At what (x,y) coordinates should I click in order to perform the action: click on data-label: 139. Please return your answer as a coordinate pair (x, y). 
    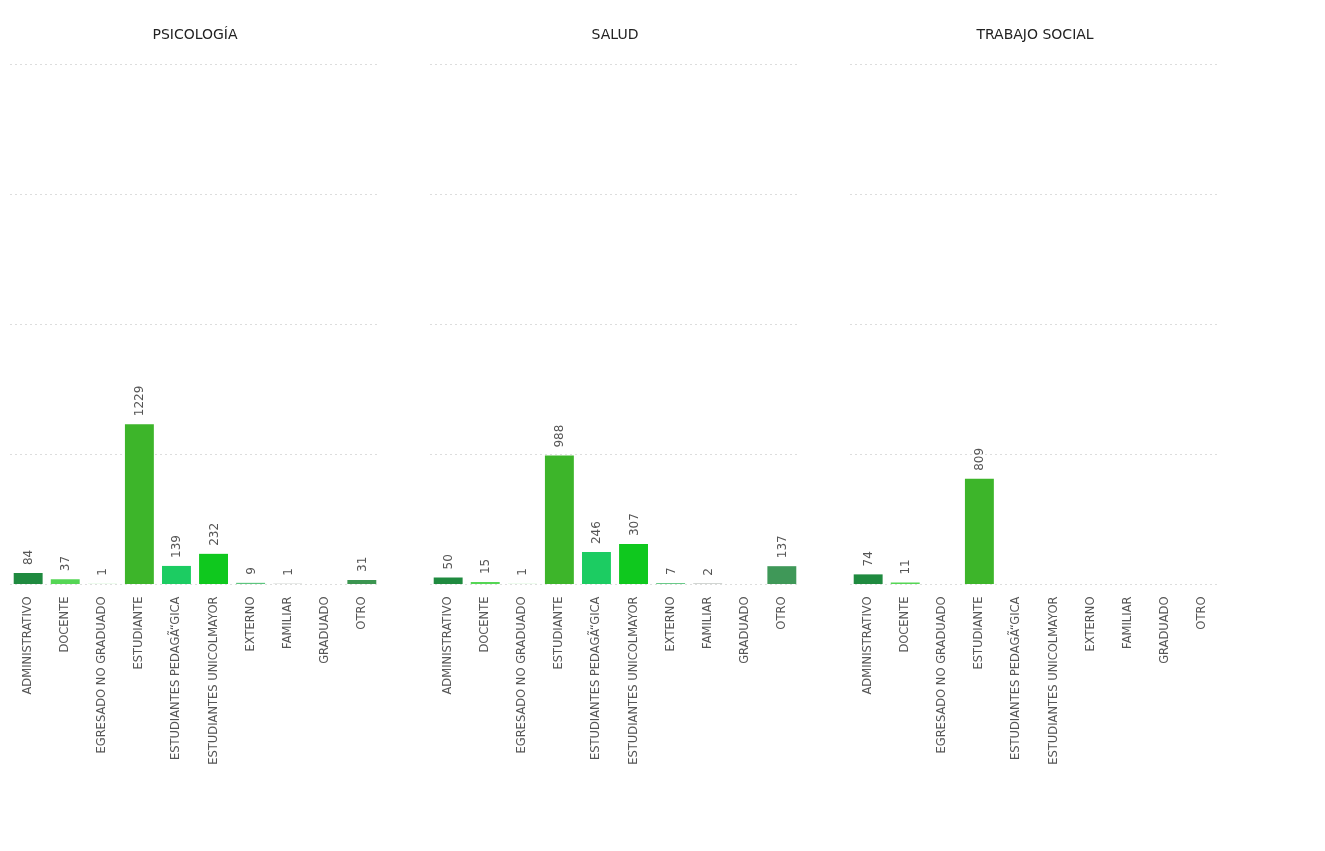
    Looking at the image, I should click on (176, 546).